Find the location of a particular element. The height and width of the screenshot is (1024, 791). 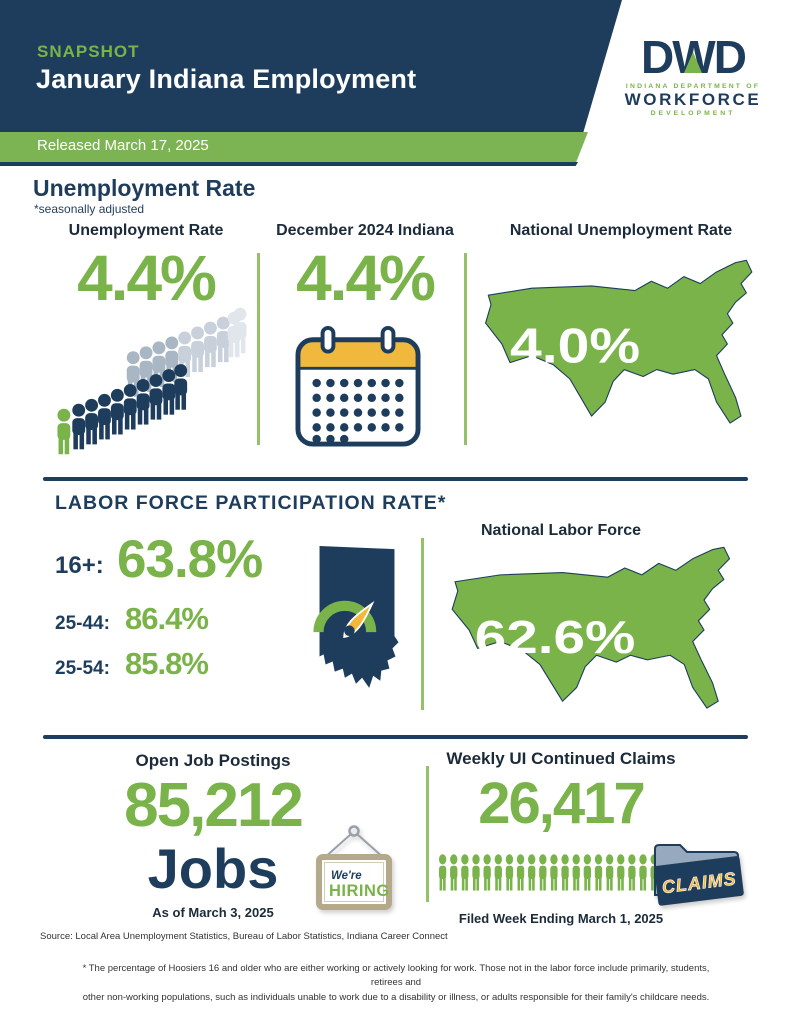

sign-line1: We're is located at coordinates (346, 876).